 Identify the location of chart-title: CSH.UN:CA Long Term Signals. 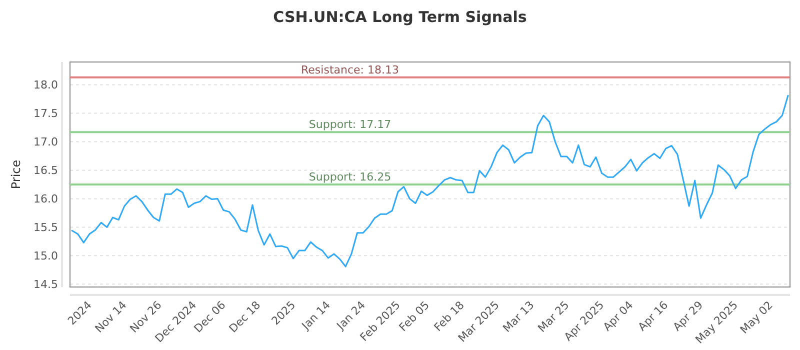
(400, 17).